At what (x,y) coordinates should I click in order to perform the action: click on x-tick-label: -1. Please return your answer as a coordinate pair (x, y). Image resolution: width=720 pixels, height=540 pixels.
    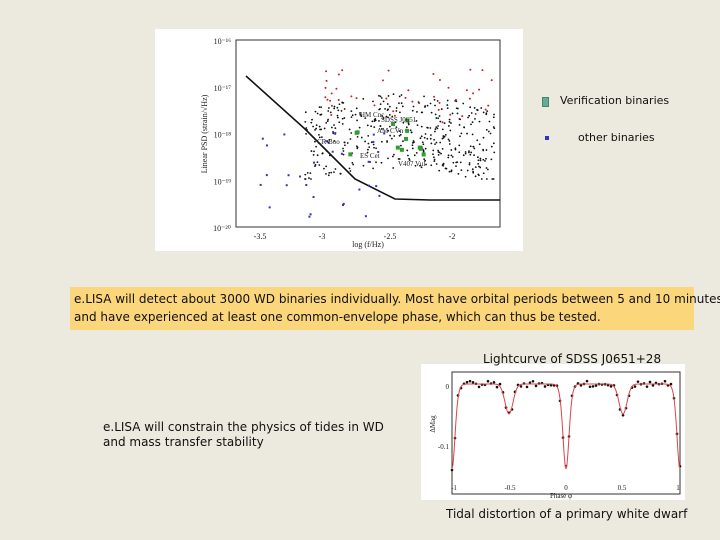
    Looking at the image, I should click on (454, 488).